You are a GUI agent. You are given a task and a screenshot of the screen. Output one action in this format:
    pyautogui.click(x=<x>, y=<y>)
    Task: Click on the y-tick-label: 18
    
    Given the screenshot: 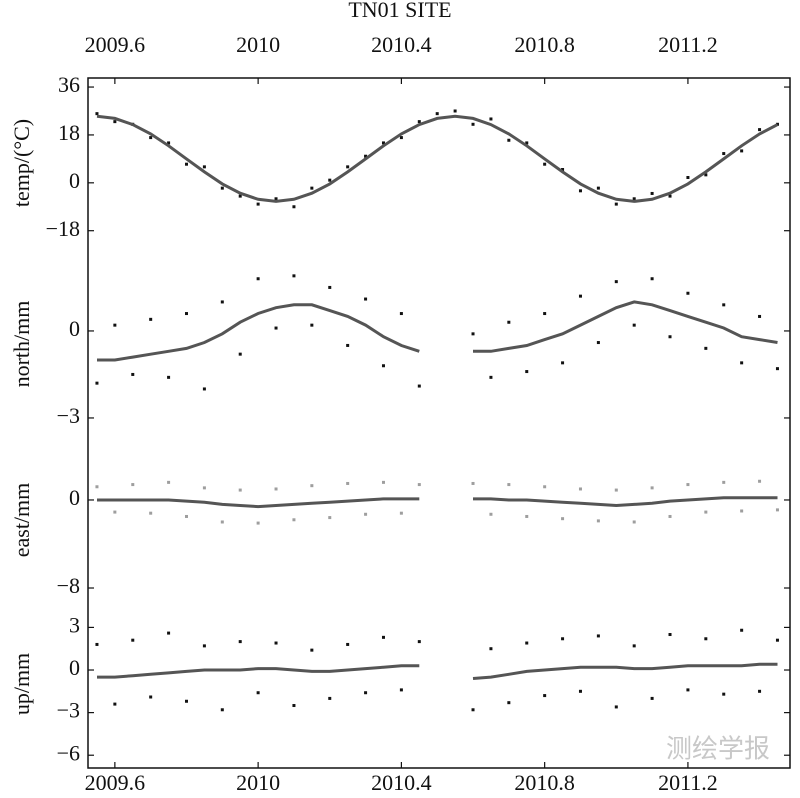 What is the action you would take?
    pyautogui.click(x=69, y=132)
    